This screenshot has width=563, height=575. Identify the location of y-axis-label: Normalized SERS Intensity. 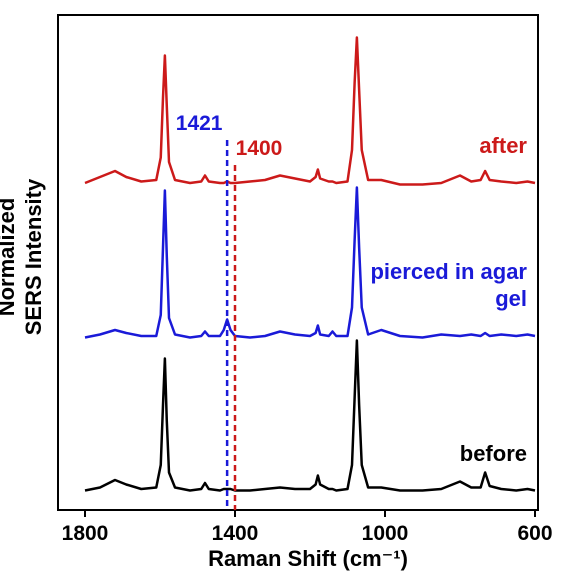
(23, 257).